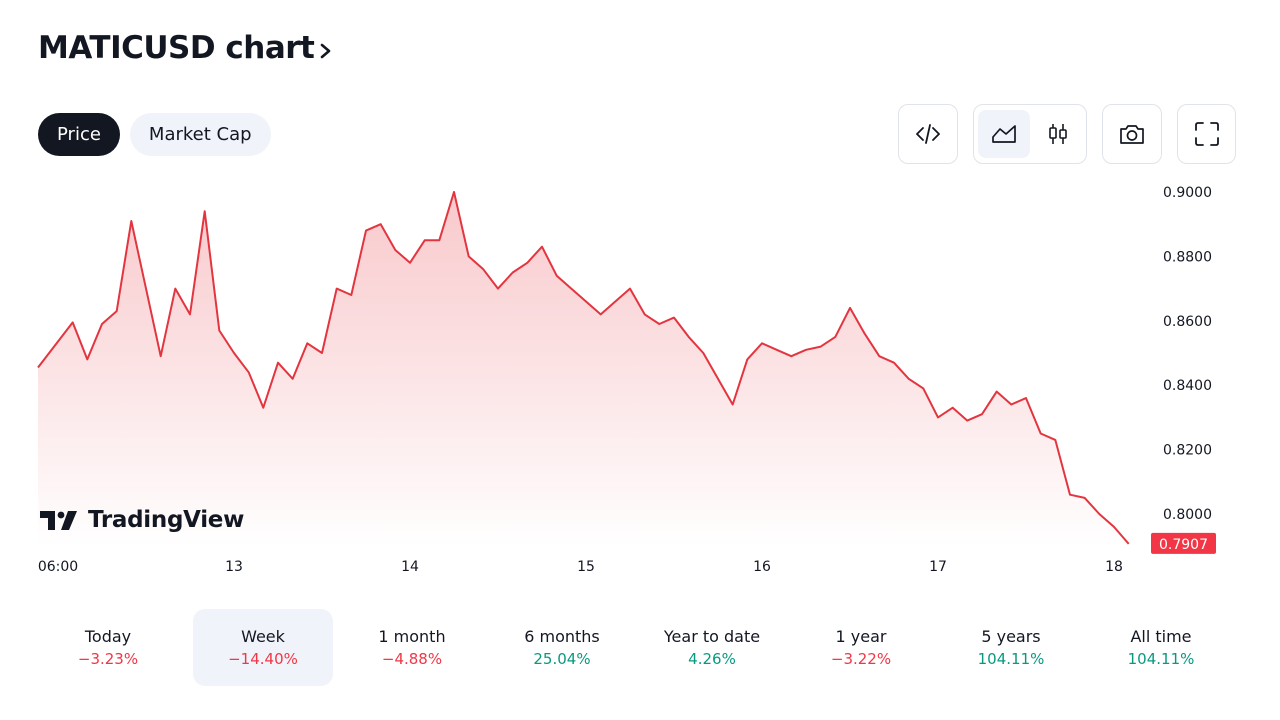 The image size is (1280, 720). I want to click on period-label: 5 years, so click(1011, 636).